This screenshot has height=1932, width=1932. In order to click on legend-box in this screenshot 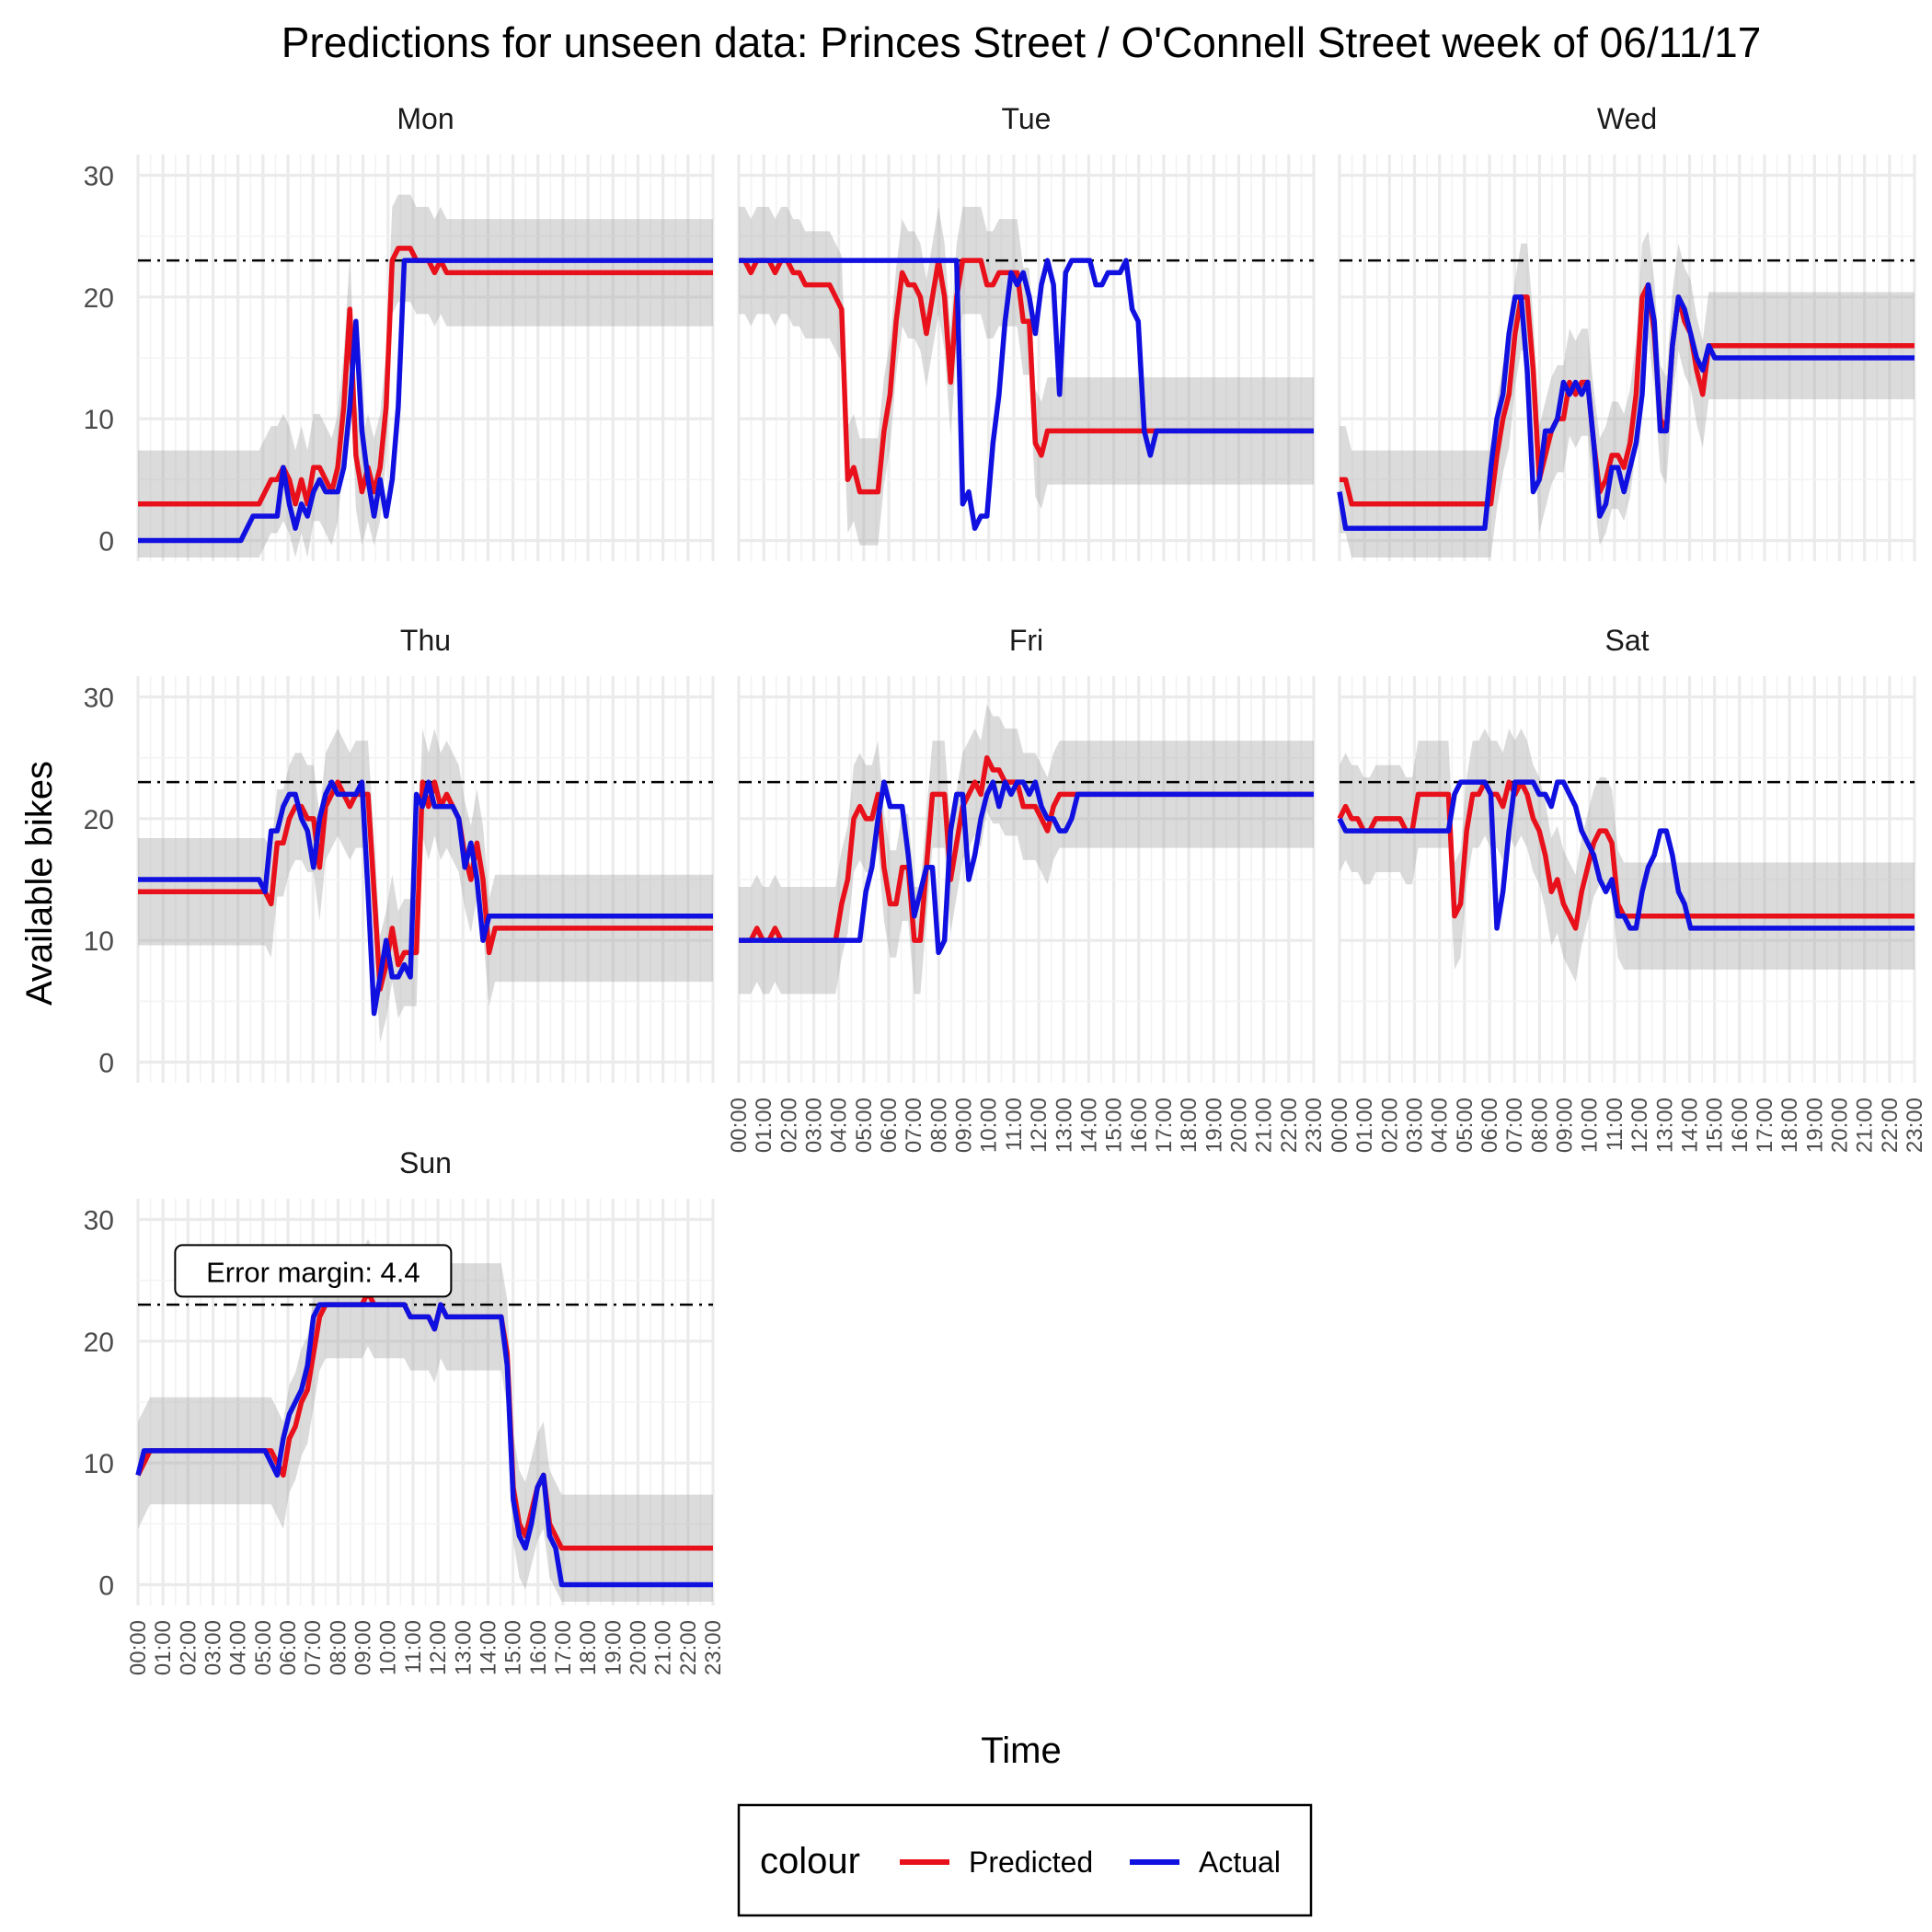, I will do `click(1025, 1860)`.